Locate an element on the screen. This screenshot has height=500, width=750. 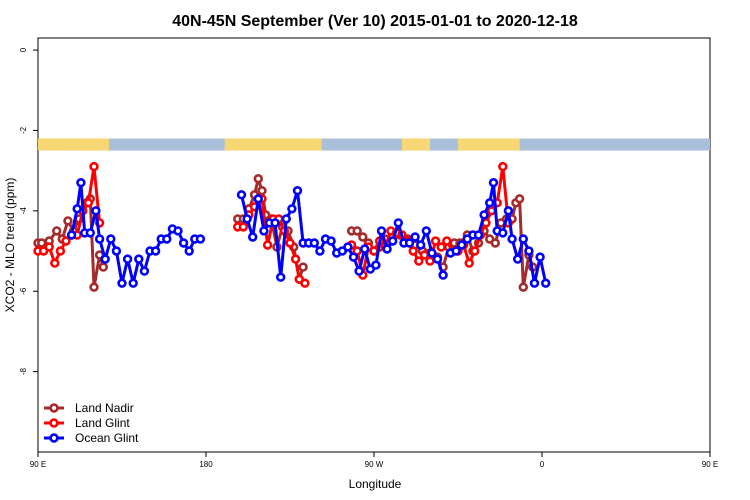
y-axis-label: XCO2 - MLO trend (ppm) is located at coordinates (10, 245).